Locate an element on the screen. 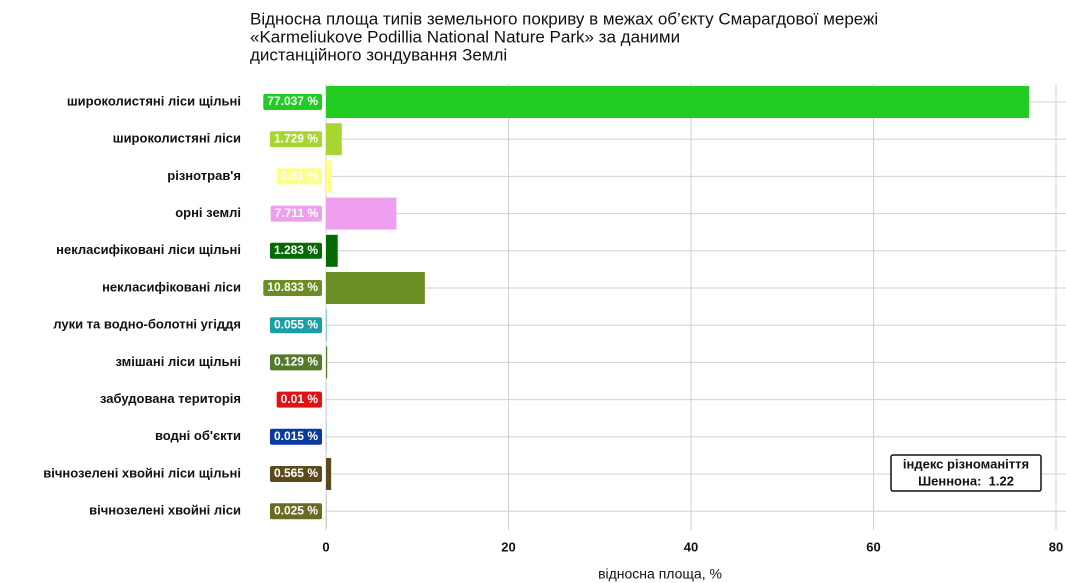  value-label: 77.037 % is located at coordinates (292, 101).